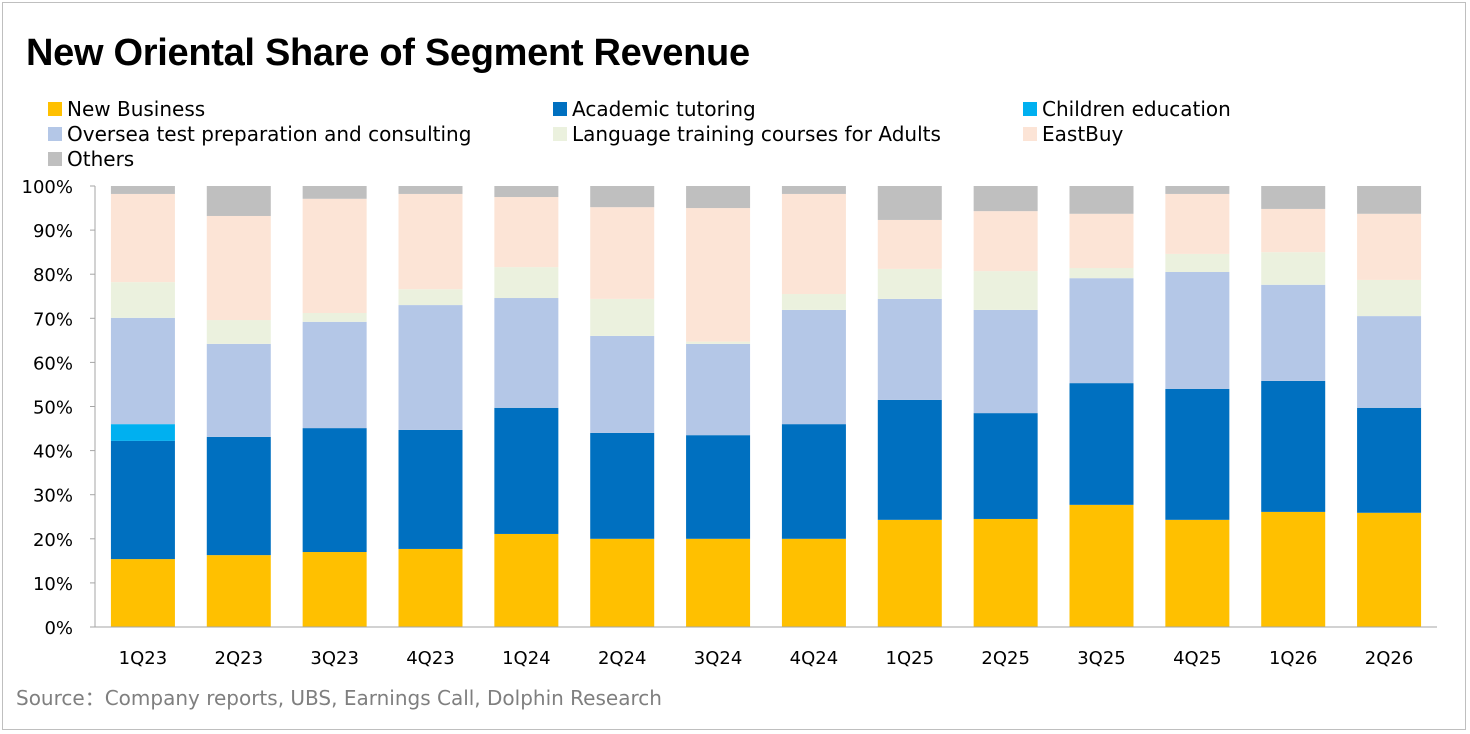 The width and height of the screenshot is (1470, 734). What do you see at coordinates (53, 496) in the screenshot?
I see `y-tick-label: 30%` at bounding box center [53, 496].